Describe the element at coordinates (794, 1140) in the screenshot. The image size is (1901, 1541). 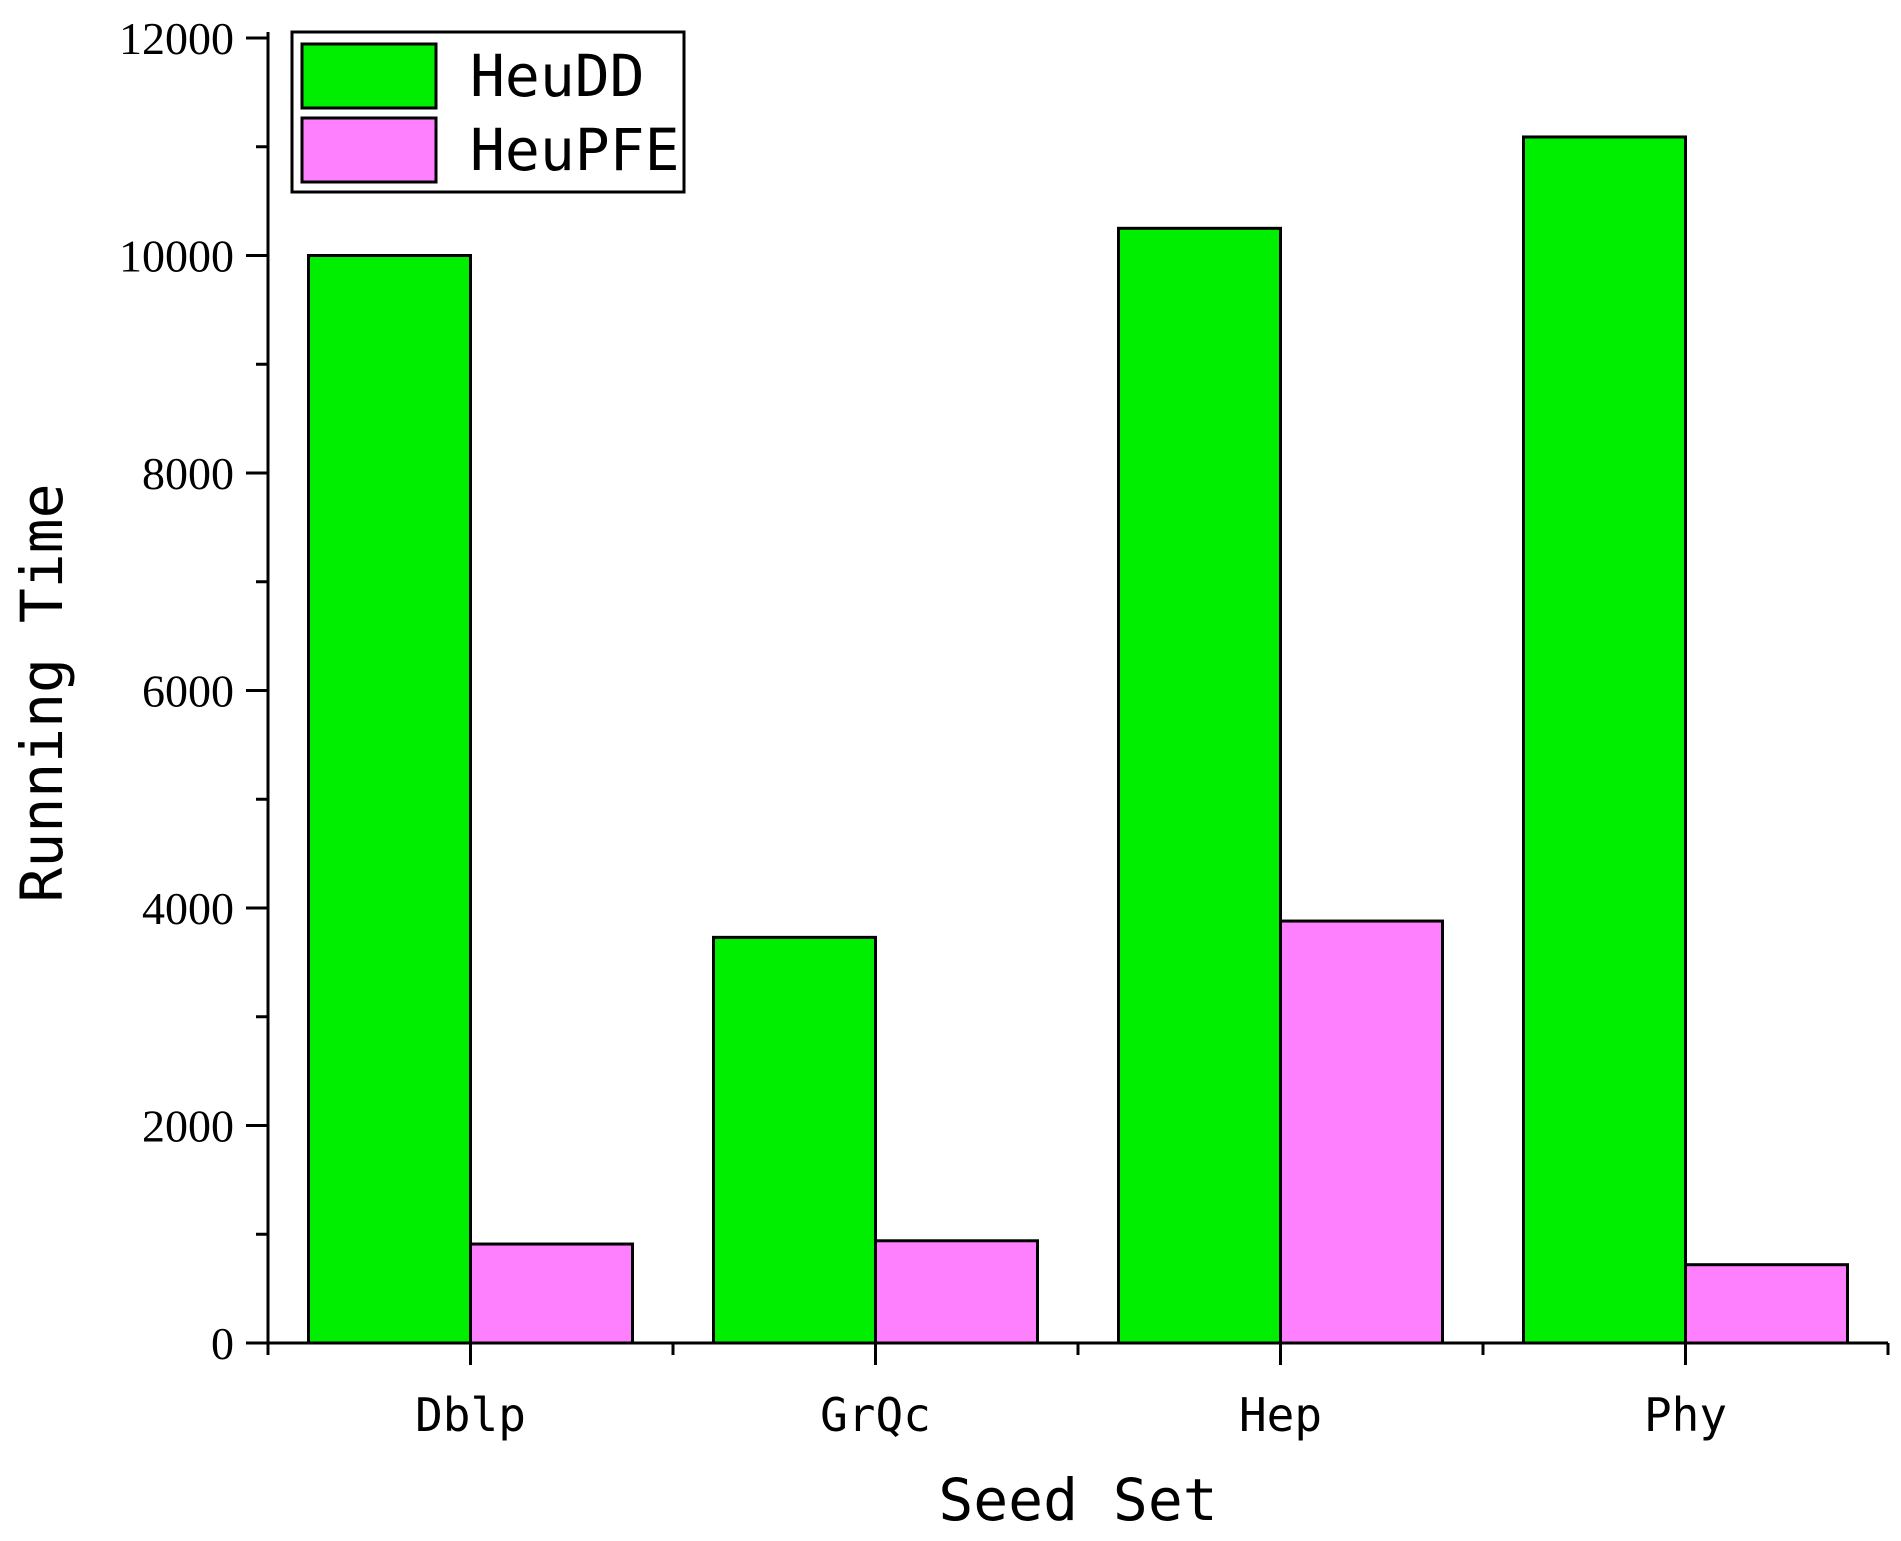
I see `bar-heudd-grqc` at that location.